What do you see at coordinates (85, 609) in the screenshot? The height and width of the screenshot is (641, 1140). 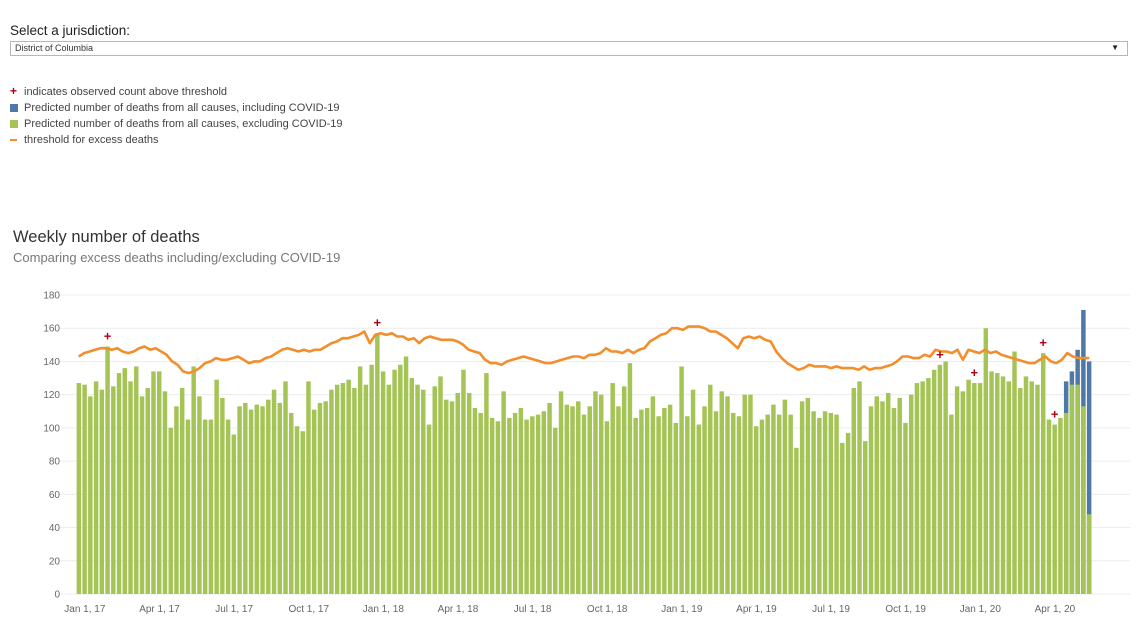 I see `x-tick-label: Jan 1, 17` at bounding box center [85, 609].